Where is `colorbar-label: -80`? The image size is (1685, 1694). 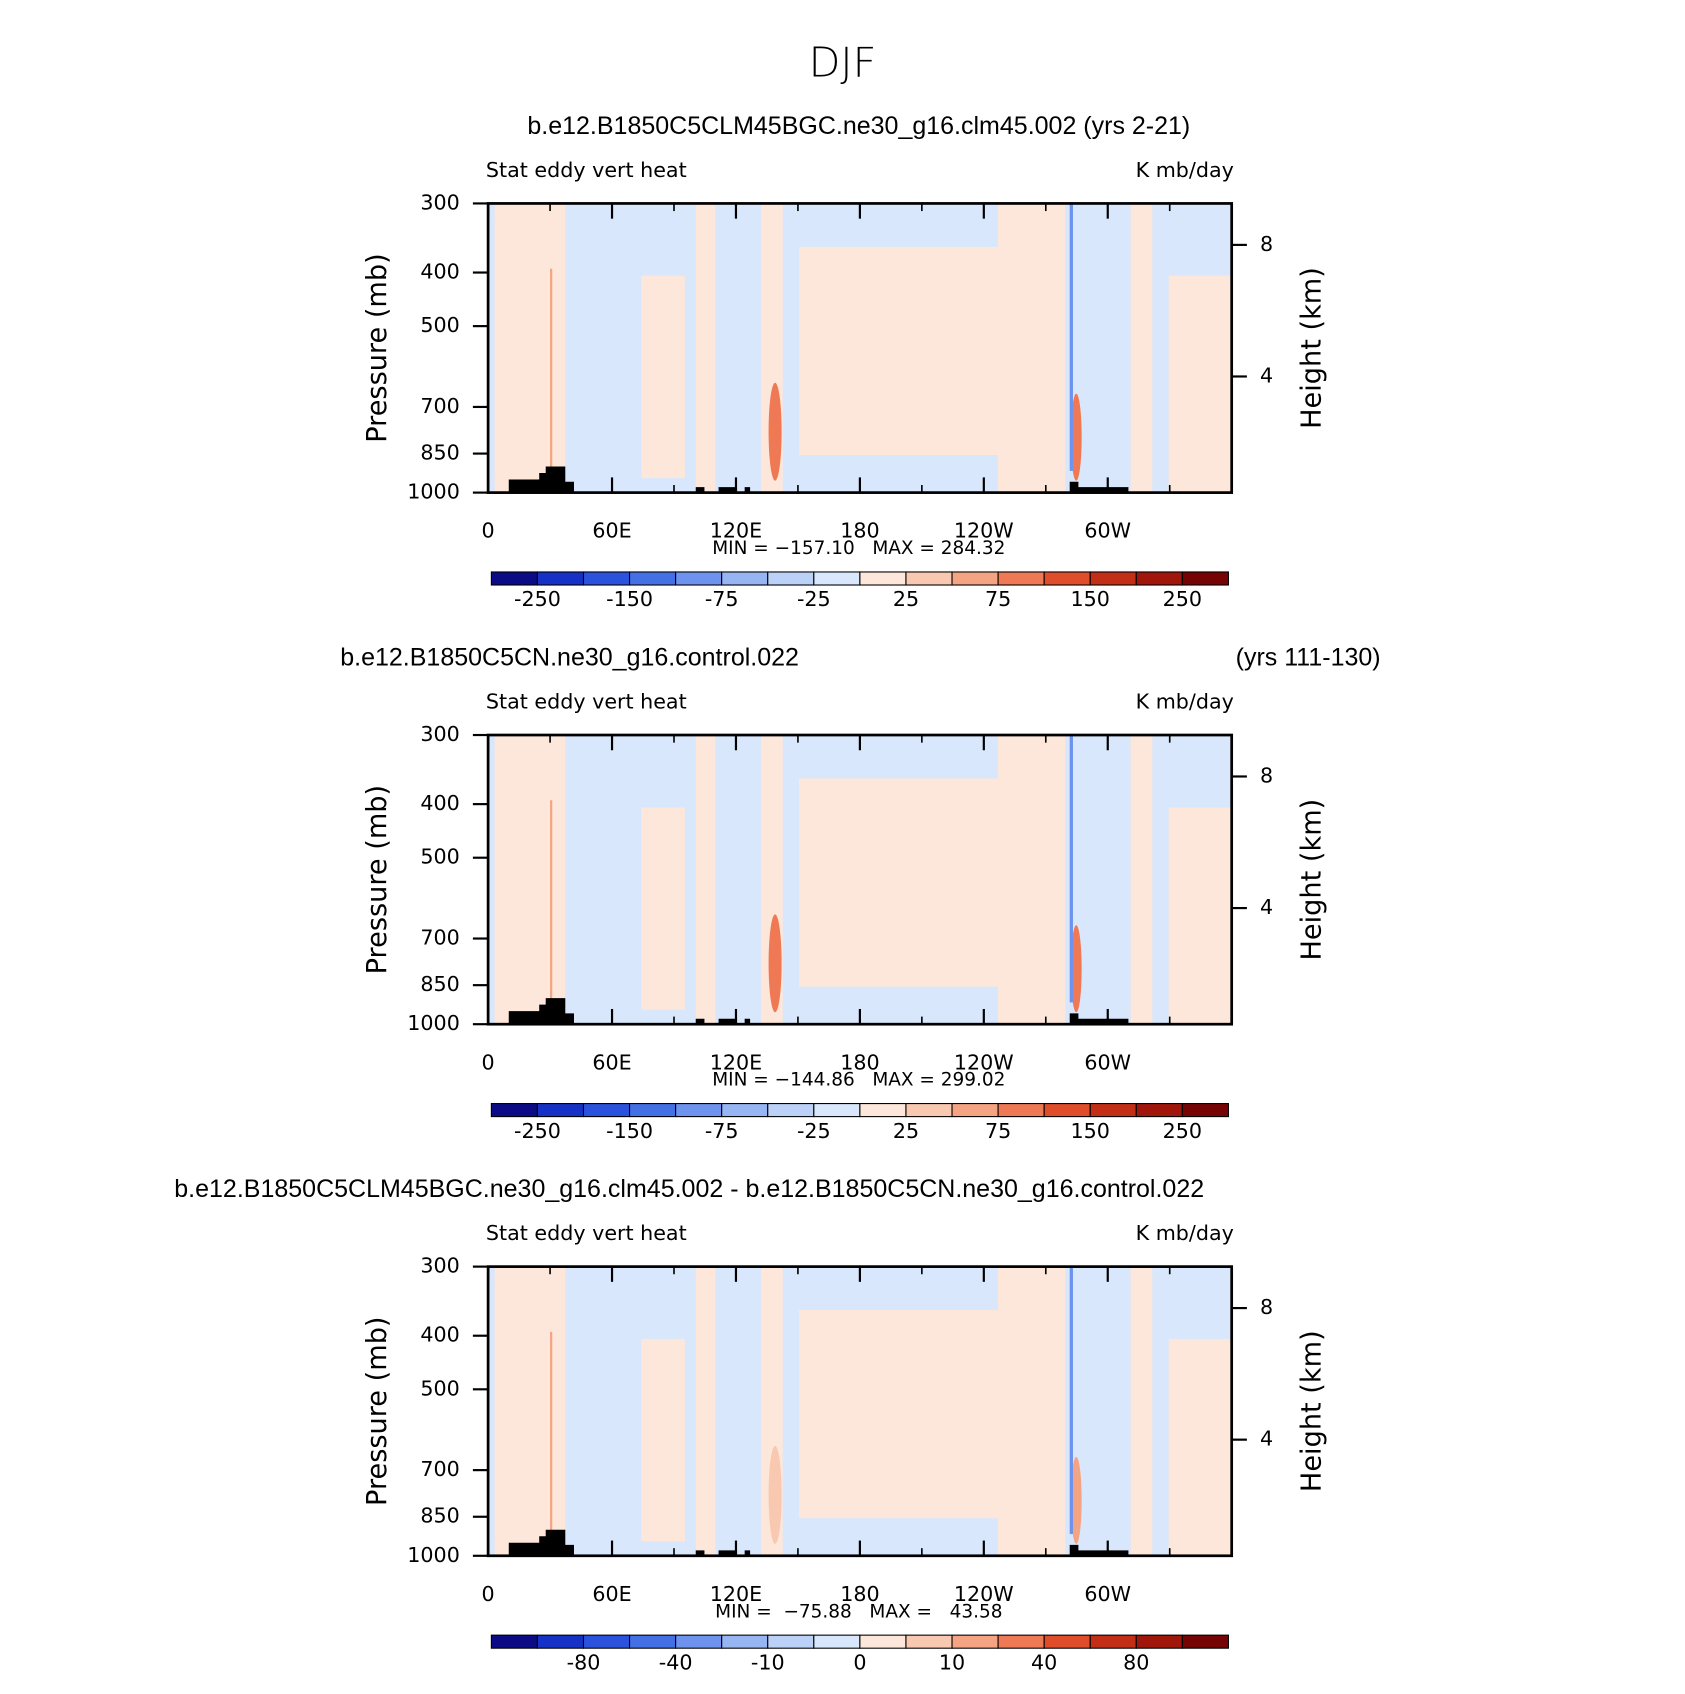 colorbar-label: -80 is located at coordinates (584, 1662).